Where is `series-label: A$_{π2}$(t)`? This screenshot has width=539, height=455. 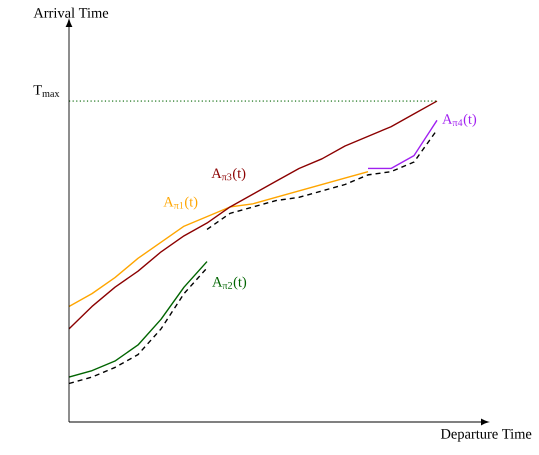 series-label: A$_{π2}$(t) is located at coordinates (229, 283).